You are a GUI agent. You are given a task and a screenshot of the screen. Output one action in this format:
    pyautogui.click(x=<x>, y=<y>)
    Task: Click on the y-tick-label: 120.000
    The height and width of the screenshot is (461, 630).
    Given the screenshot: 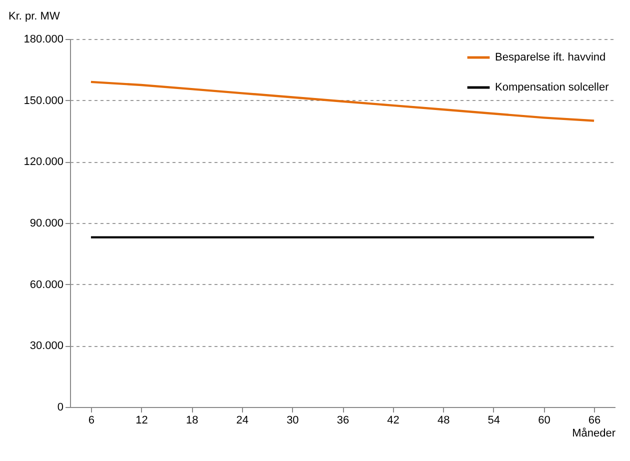 What is the action you would take?
    pyautogui.click(x=44, y=162)
    